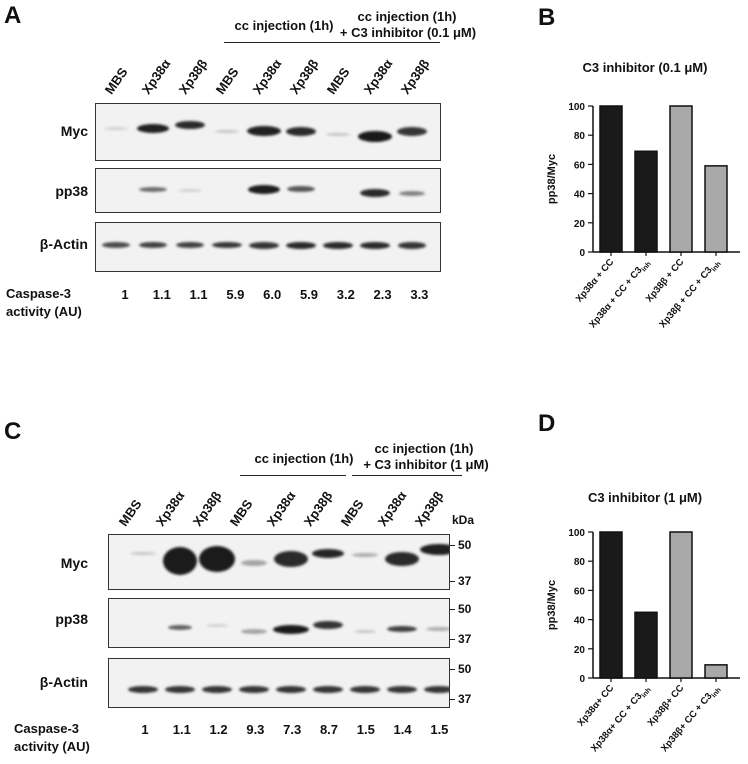  What do you see at coordinates (392, 508) in the screenshot?
I see `panel-c-lane-label-8: Xp38α` at bounding box center [392, 508].